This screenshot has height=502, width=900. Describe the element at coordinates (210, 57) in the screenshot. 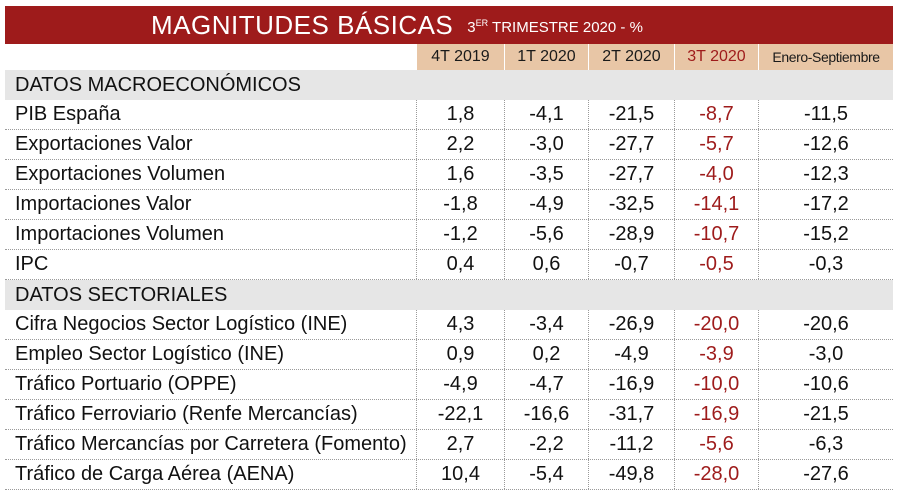

I see `header-spacer` at that location.